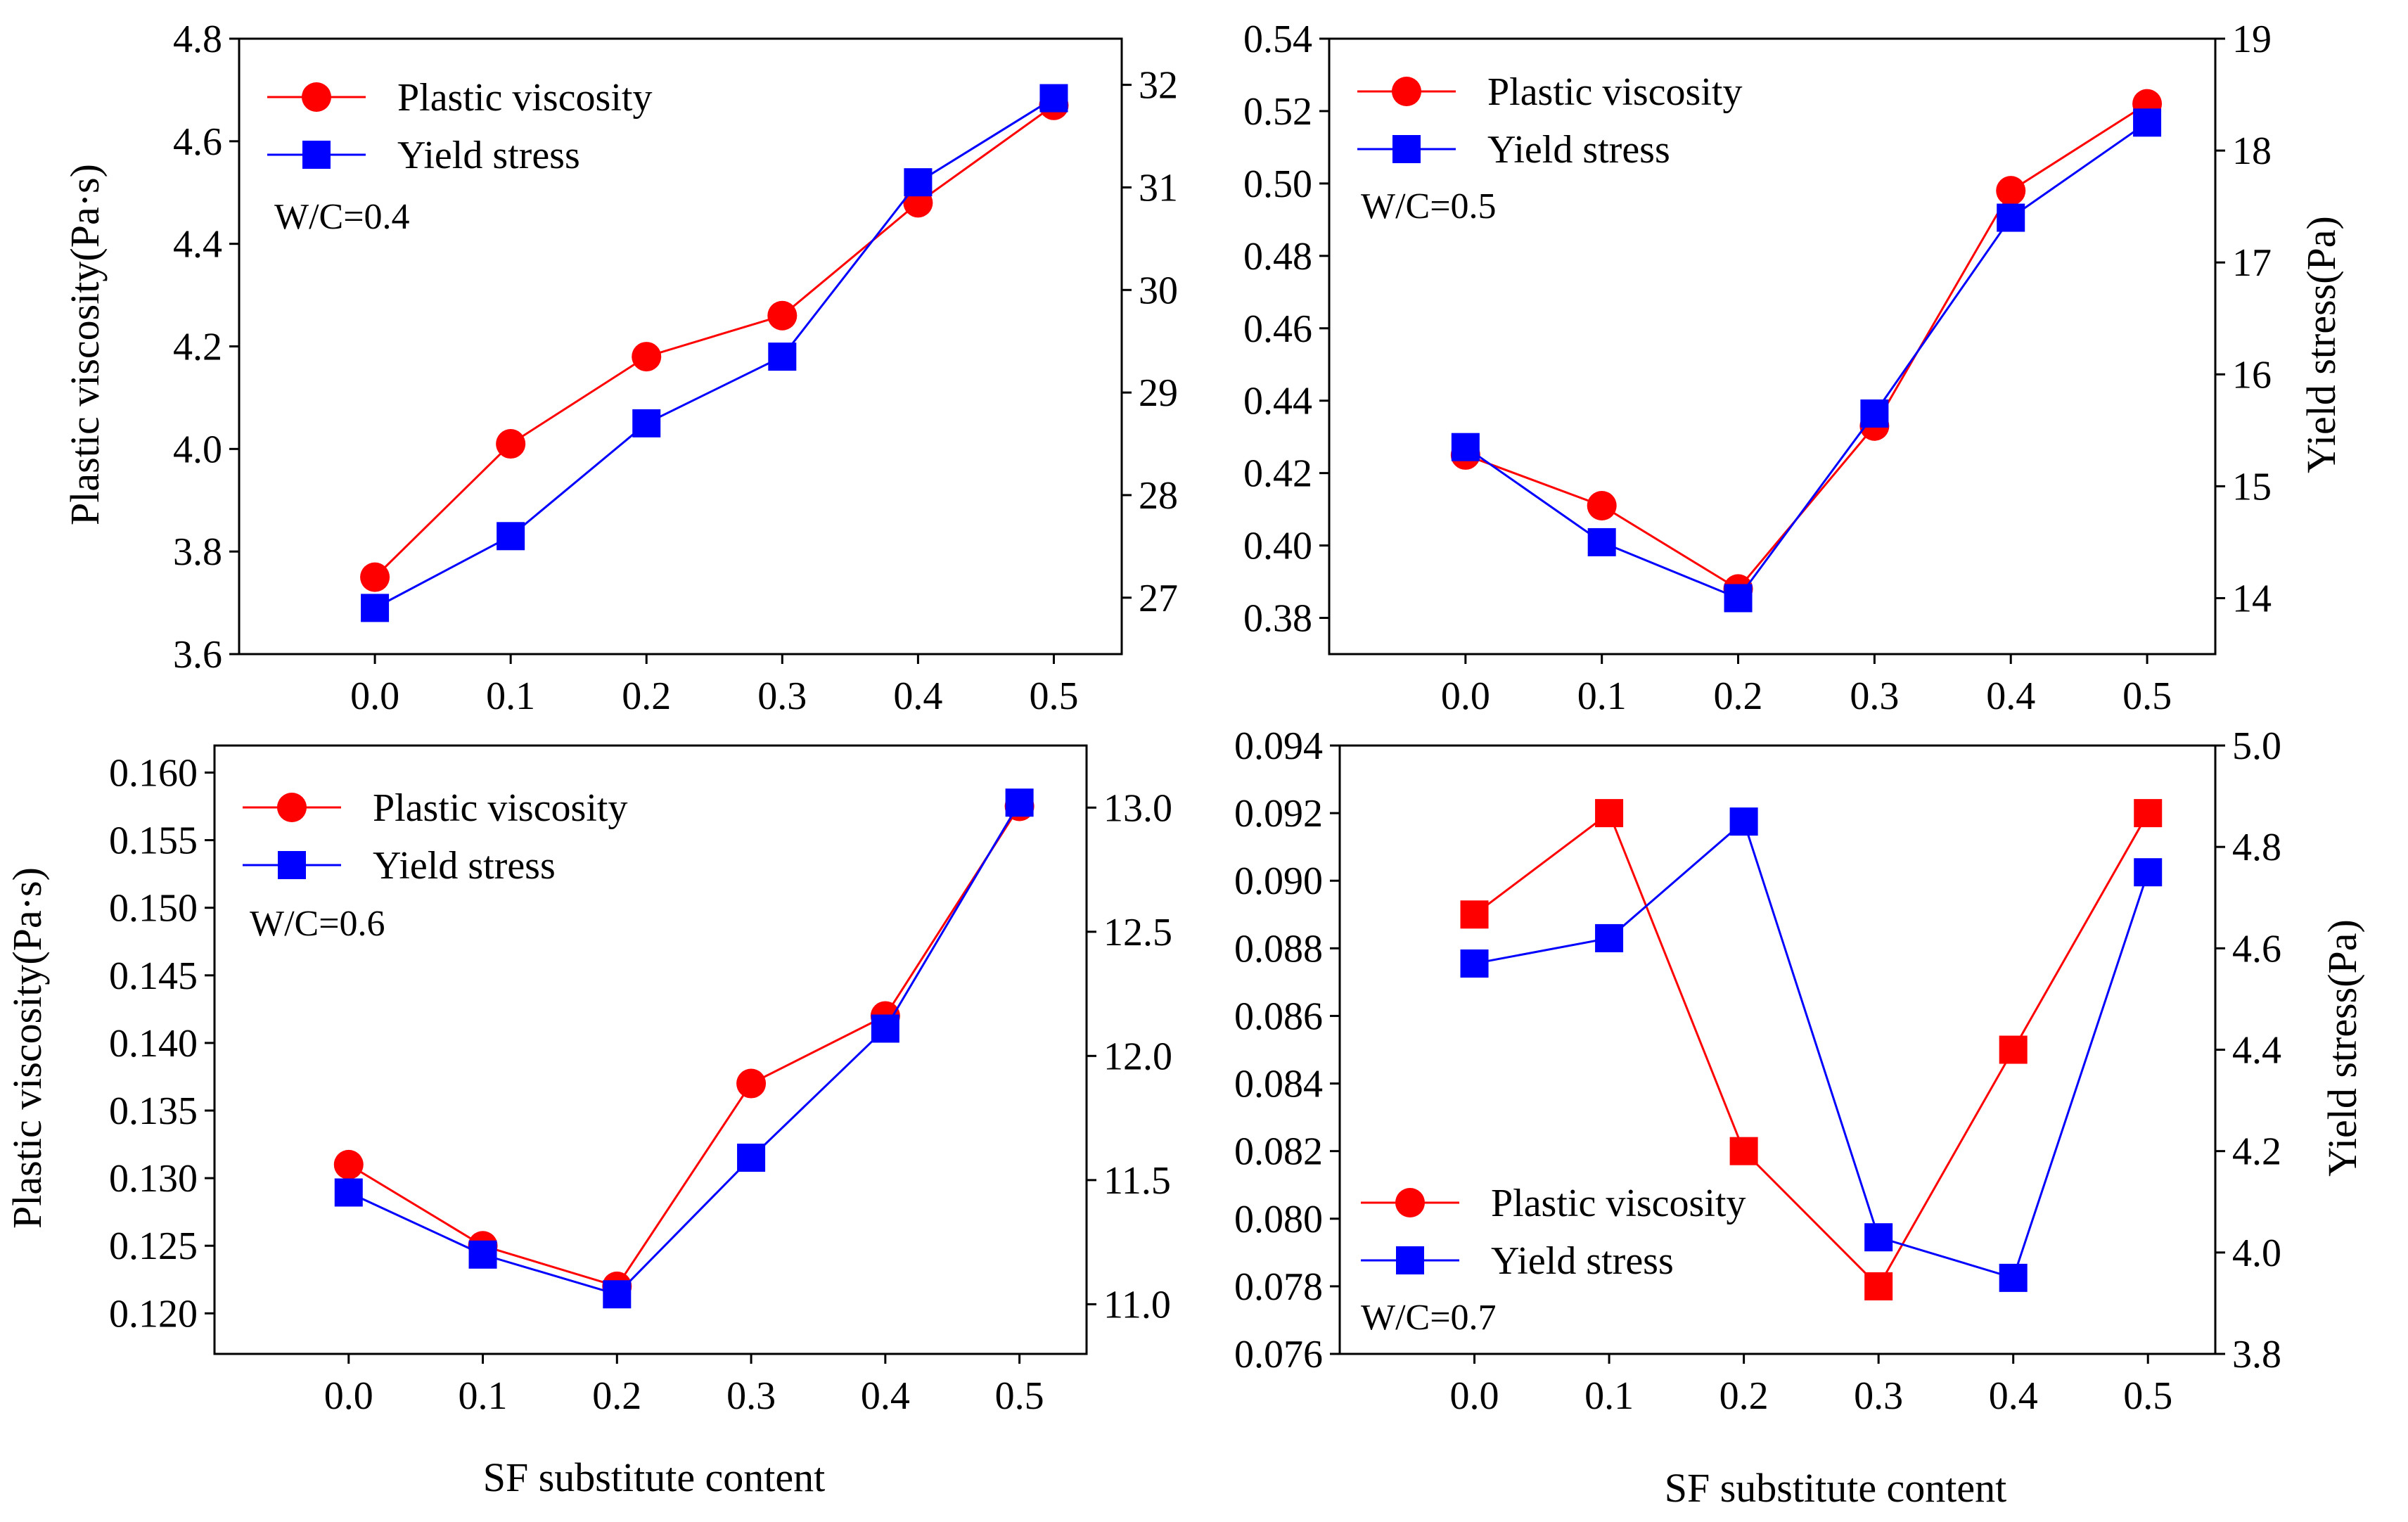  I want to click on y-tick-label: 0.120, so click(153, 1314).